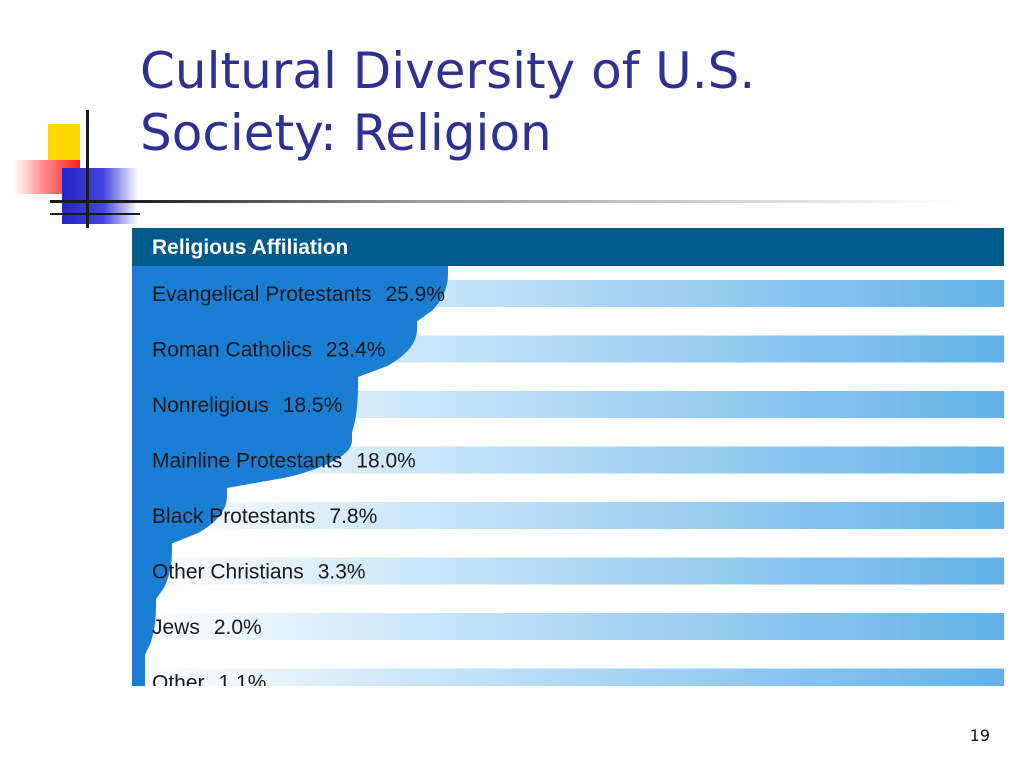  What do you see at coordinates (386, 461) in the screenshot?
I see `value-label: 18.0%` at bounding box center [386, 461].